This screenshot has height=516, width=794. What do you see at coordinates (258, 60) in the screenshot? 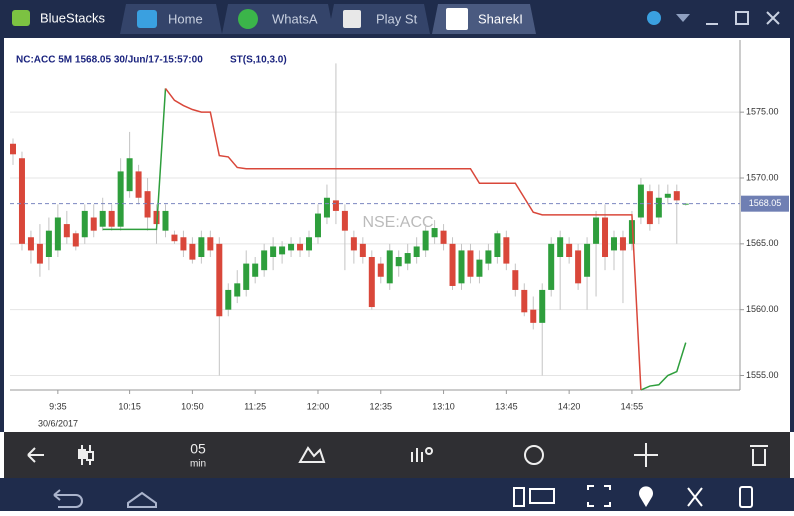
I see `indicator-label: ST(S,10,3.0)` at bounding box center [258, 60].